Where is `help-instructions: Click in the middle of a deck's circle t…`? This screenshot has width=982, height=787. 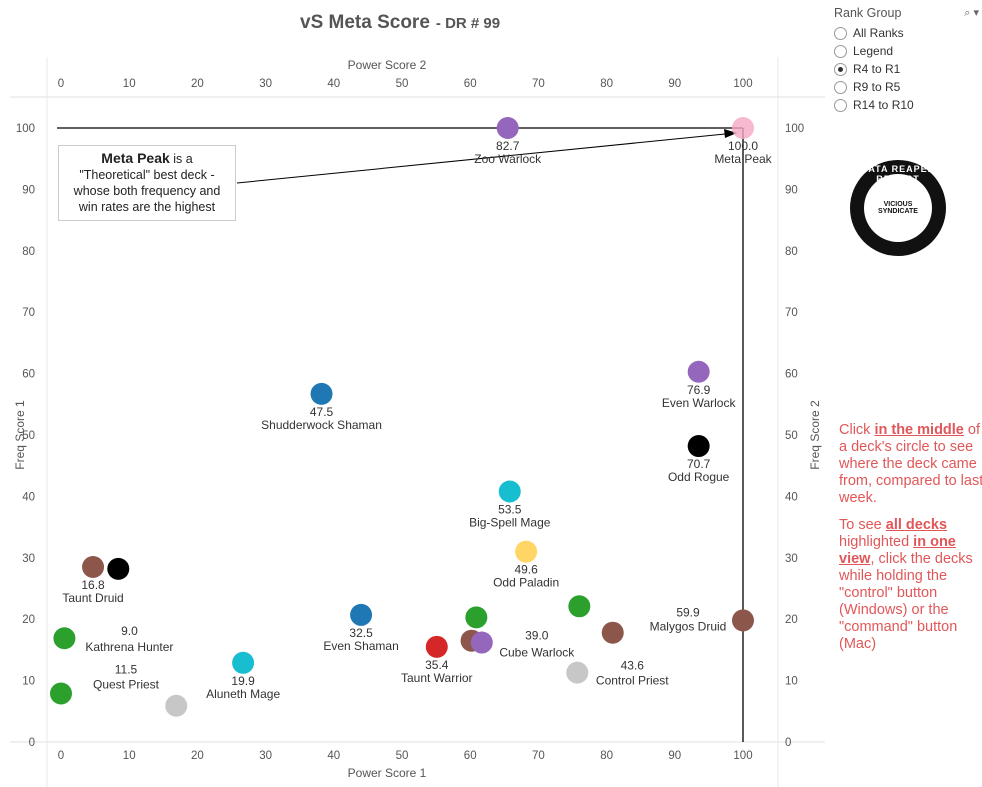 help-instructions: Click in the middle of a deck's circle t… is located at coordinates (910, 542).